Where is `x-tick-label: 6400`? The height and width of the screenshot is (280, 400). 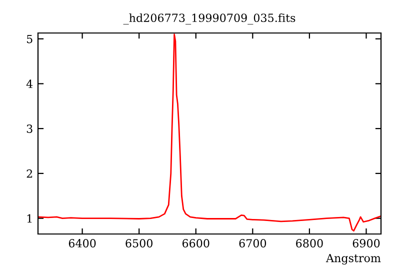 x-tick-label: 6400 is located at coordinates (82, 243).